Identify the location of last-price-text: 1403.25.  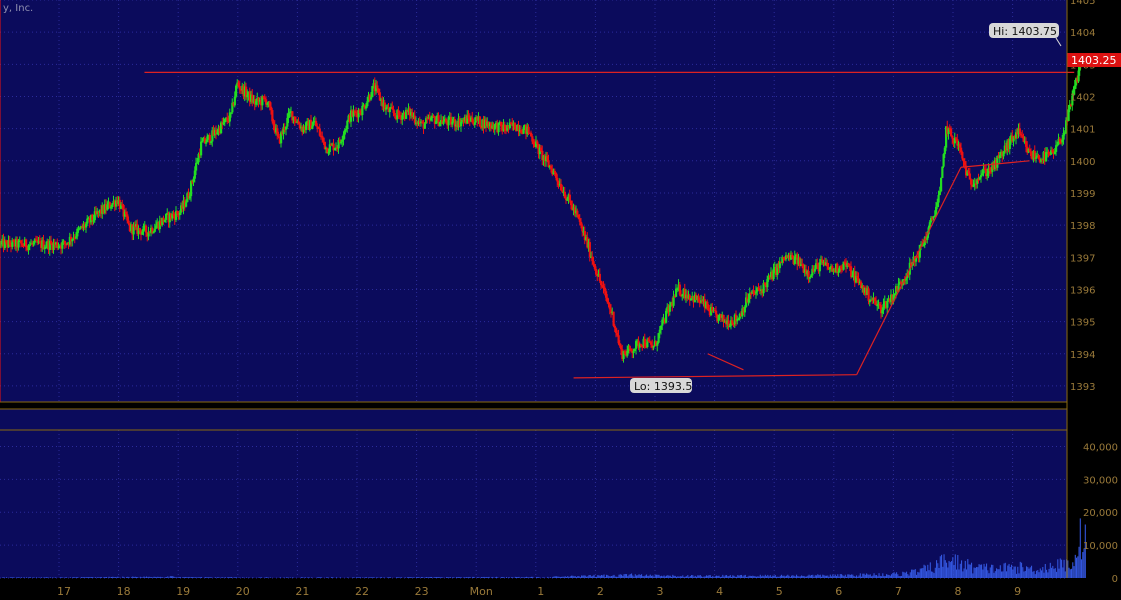
(1094, 60).